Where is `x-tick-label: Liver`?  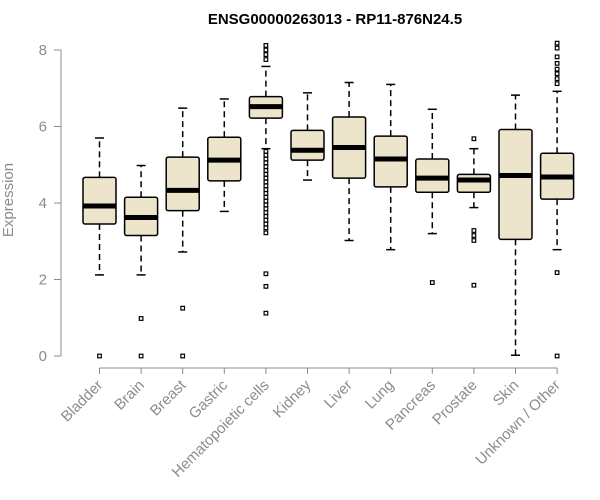
x-tick-label: Liver is located at coordinates (338, 394).